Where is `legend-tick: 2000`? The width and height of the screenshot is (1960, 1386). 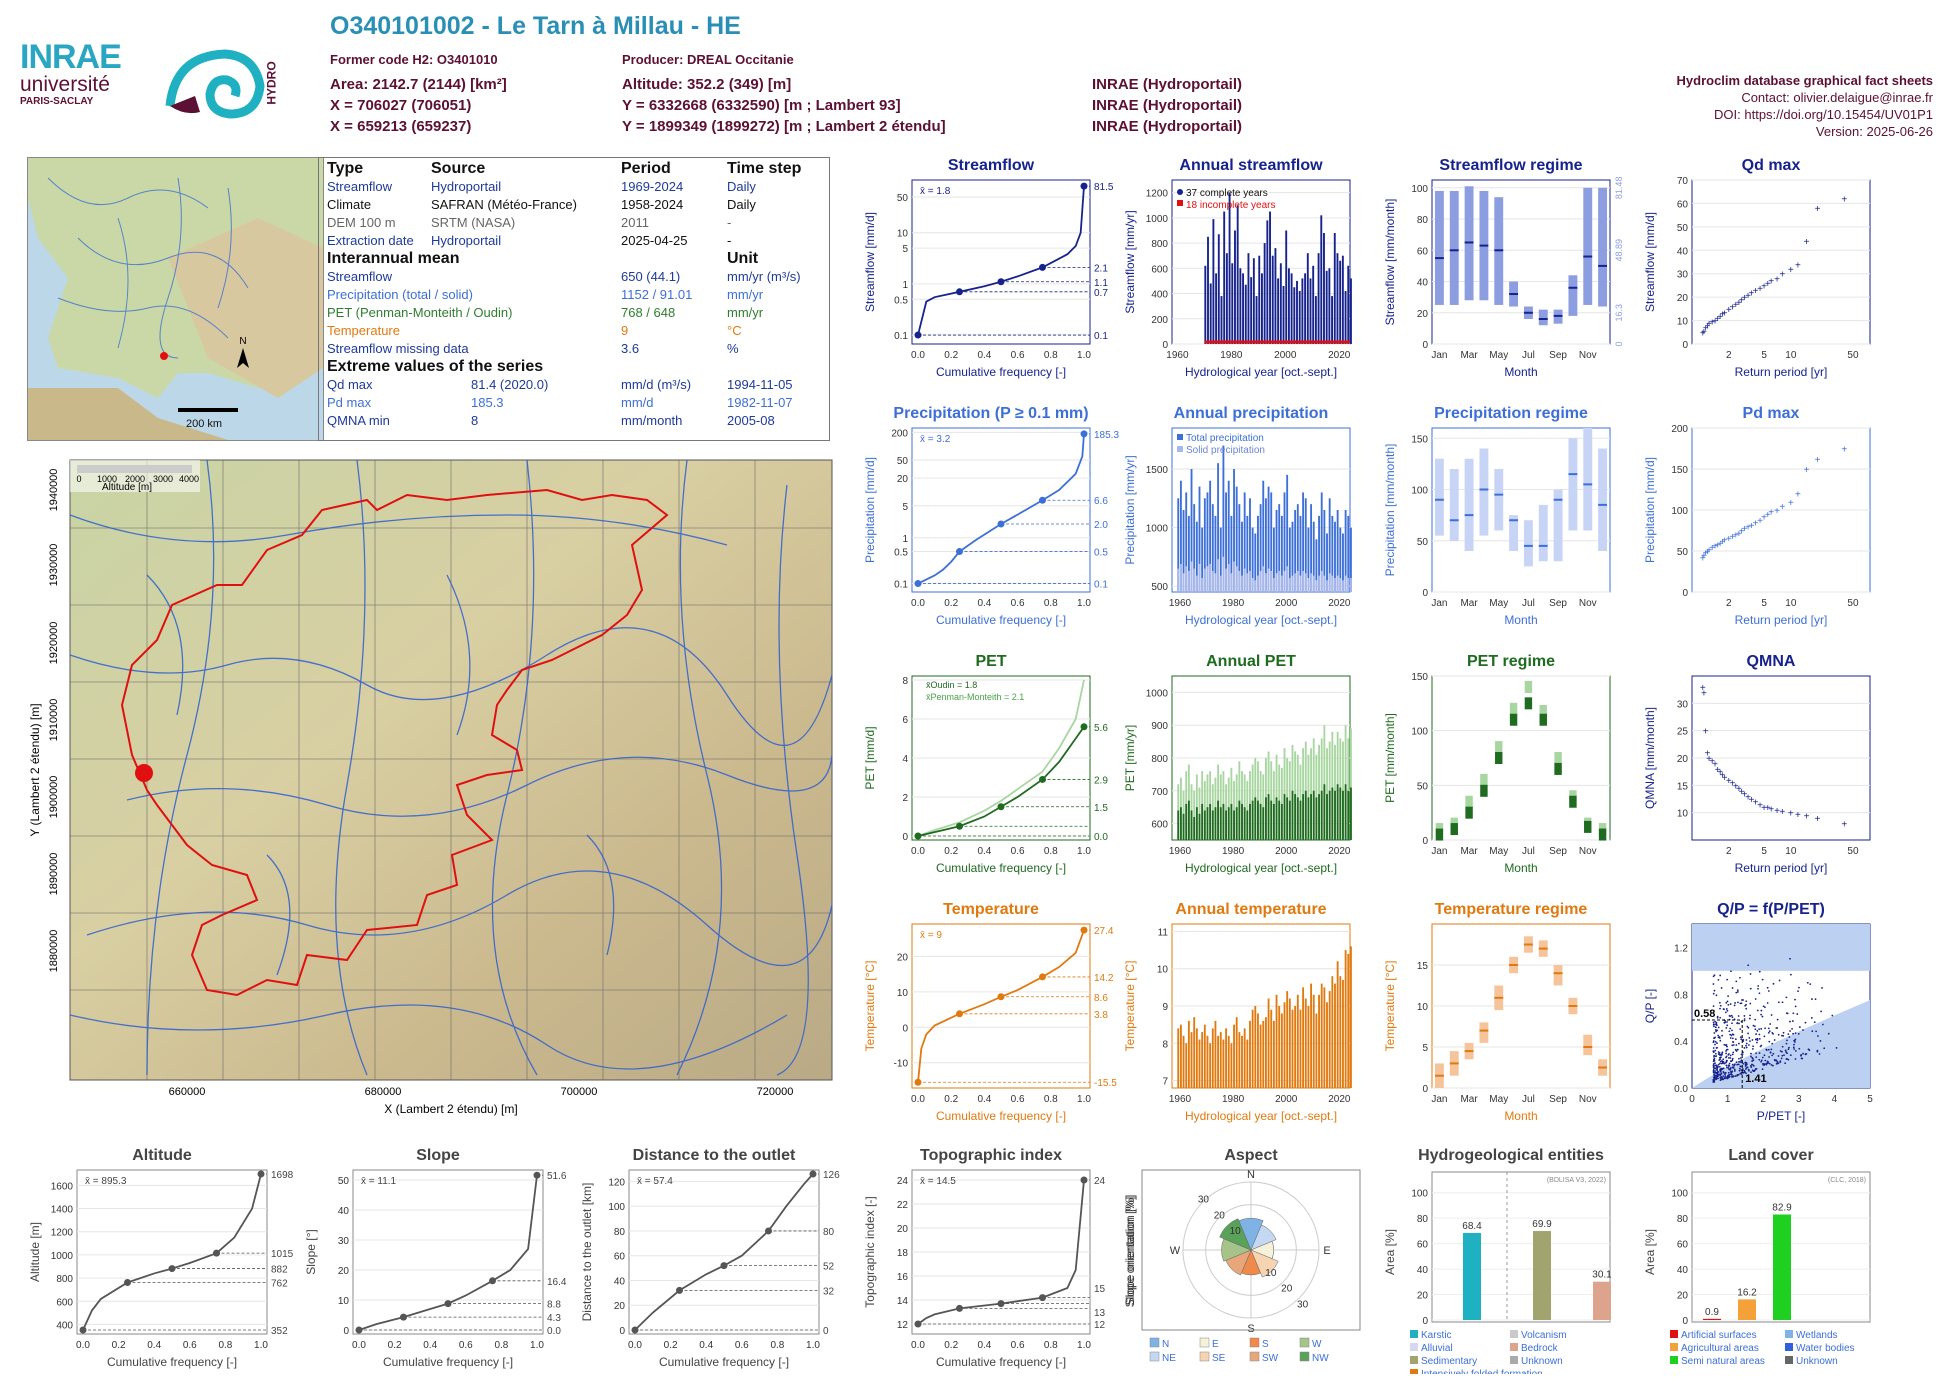 legend-tick: 2000 is located at coordinates (135, 479).